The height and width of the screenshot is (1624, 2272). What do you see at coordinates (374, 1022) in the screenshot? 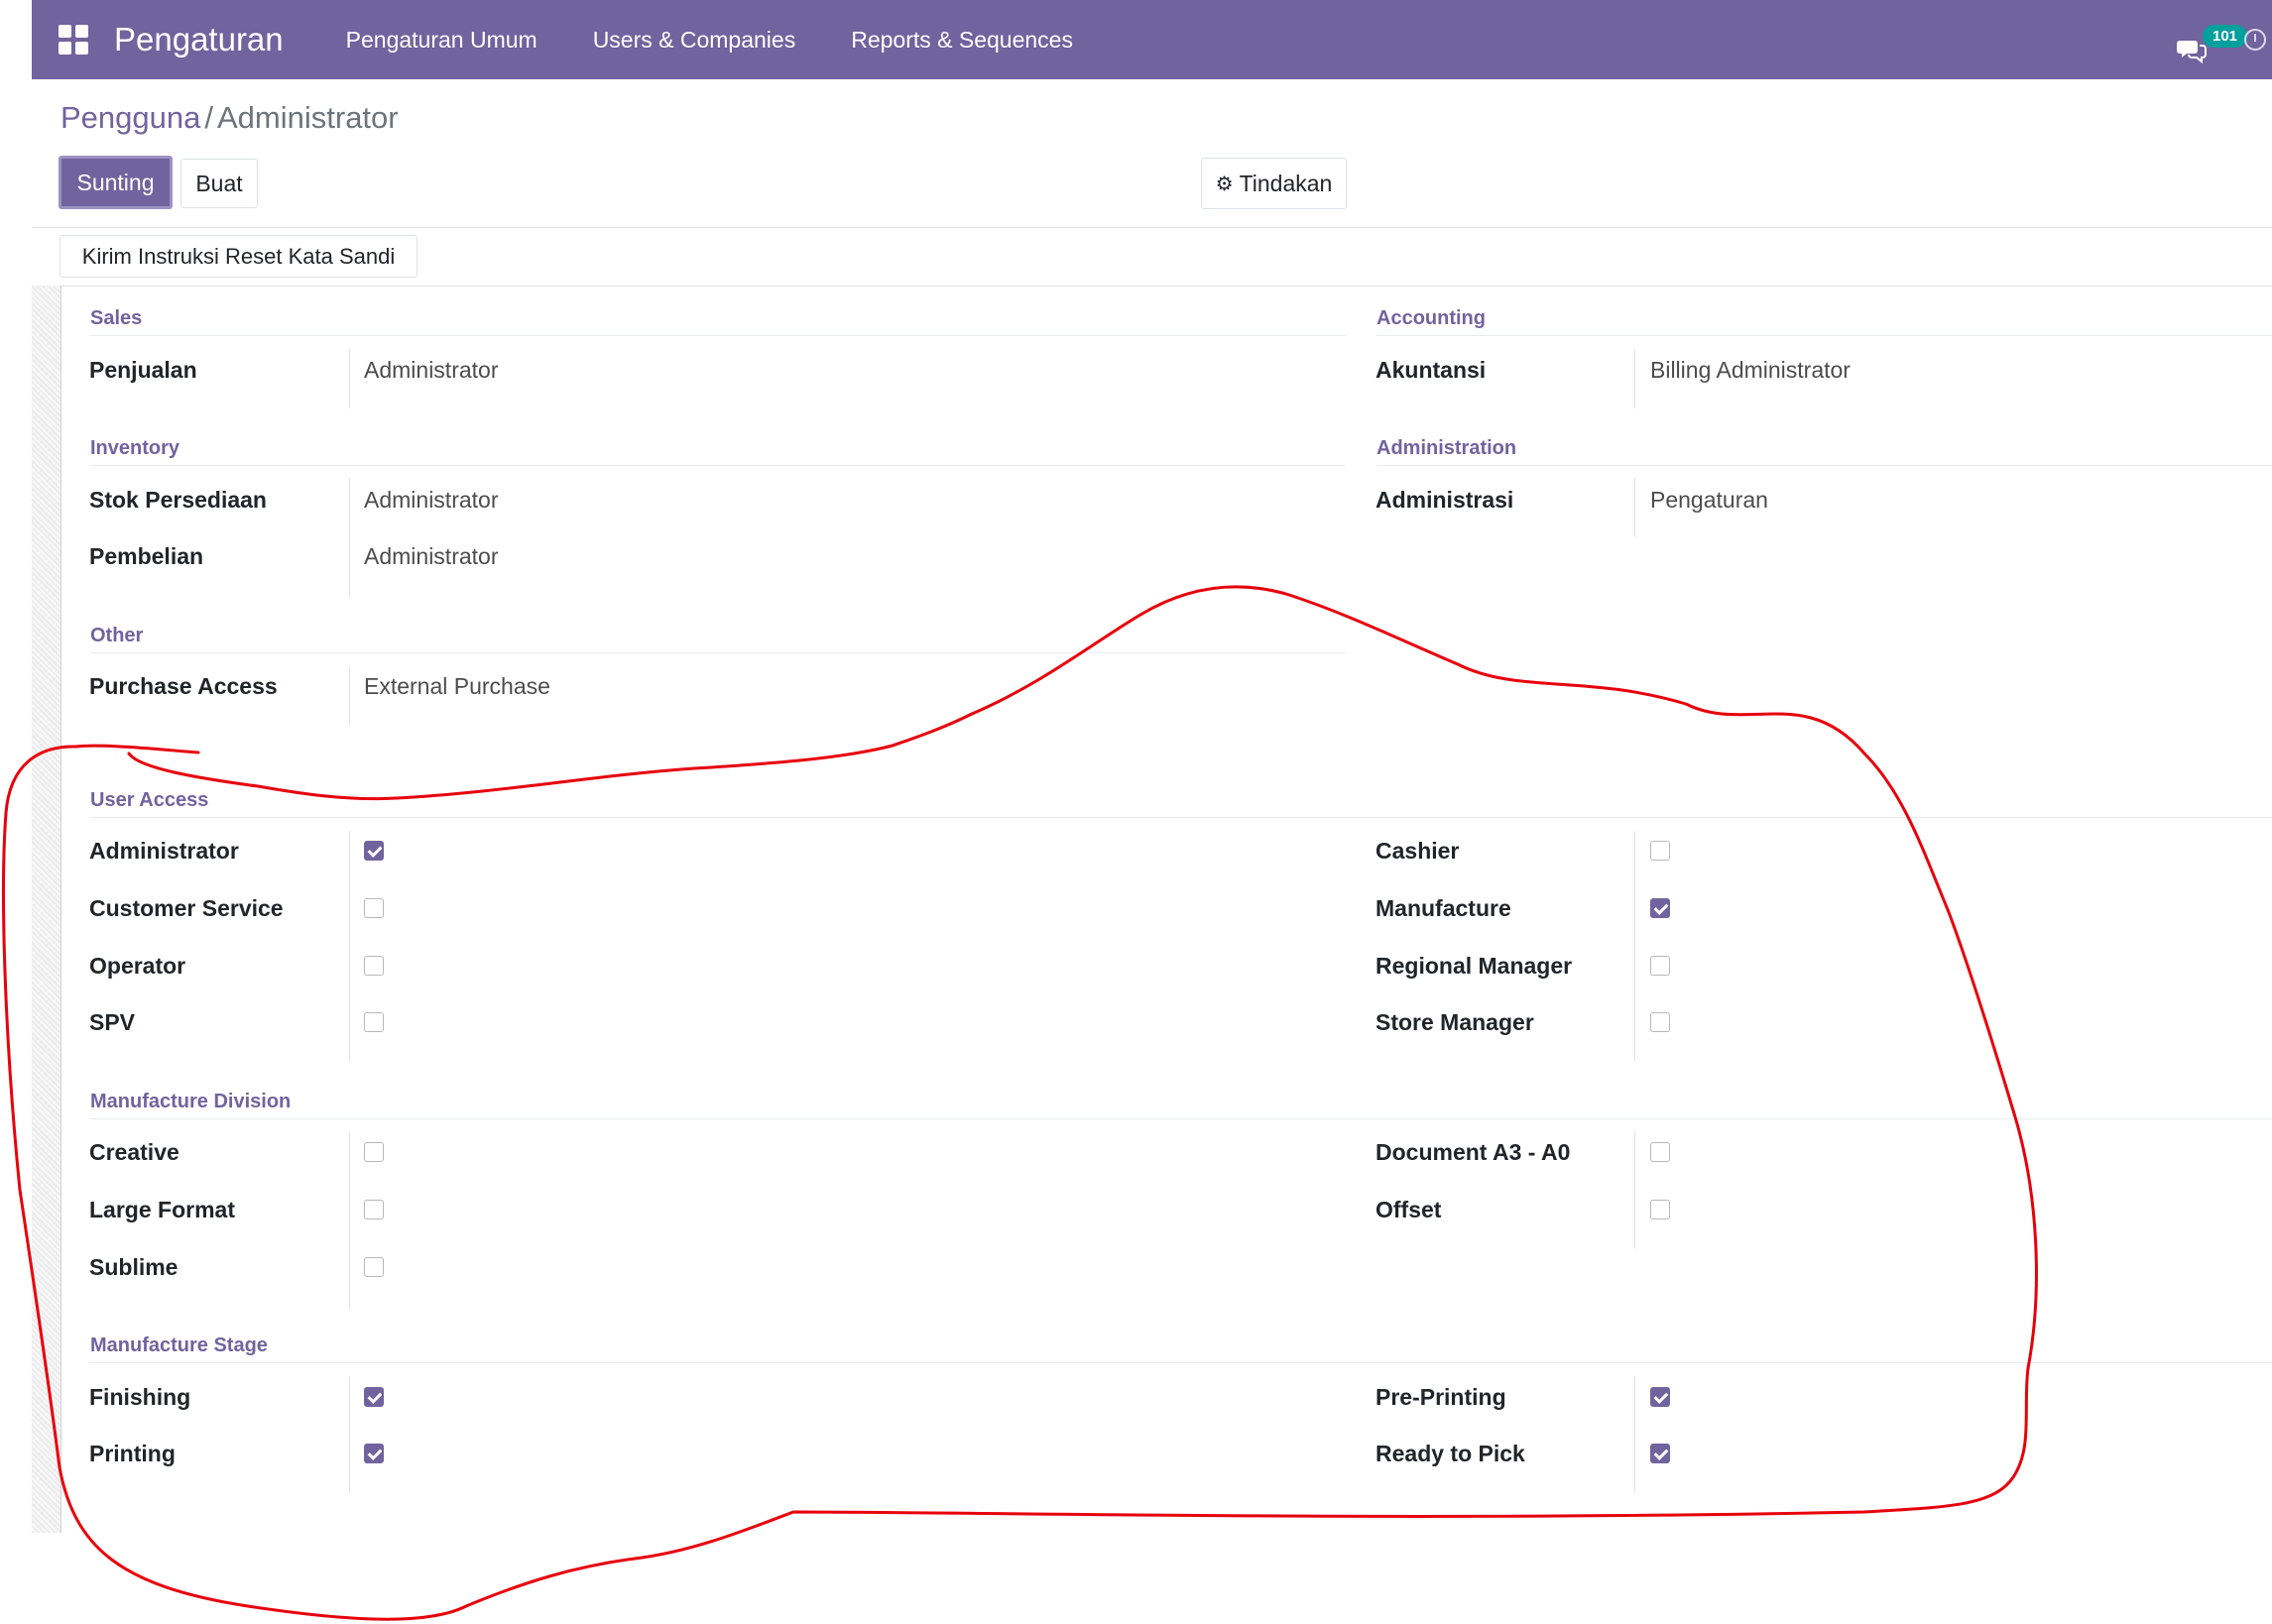
I see `checkbox-spv` at bounding box center [374, 1022].